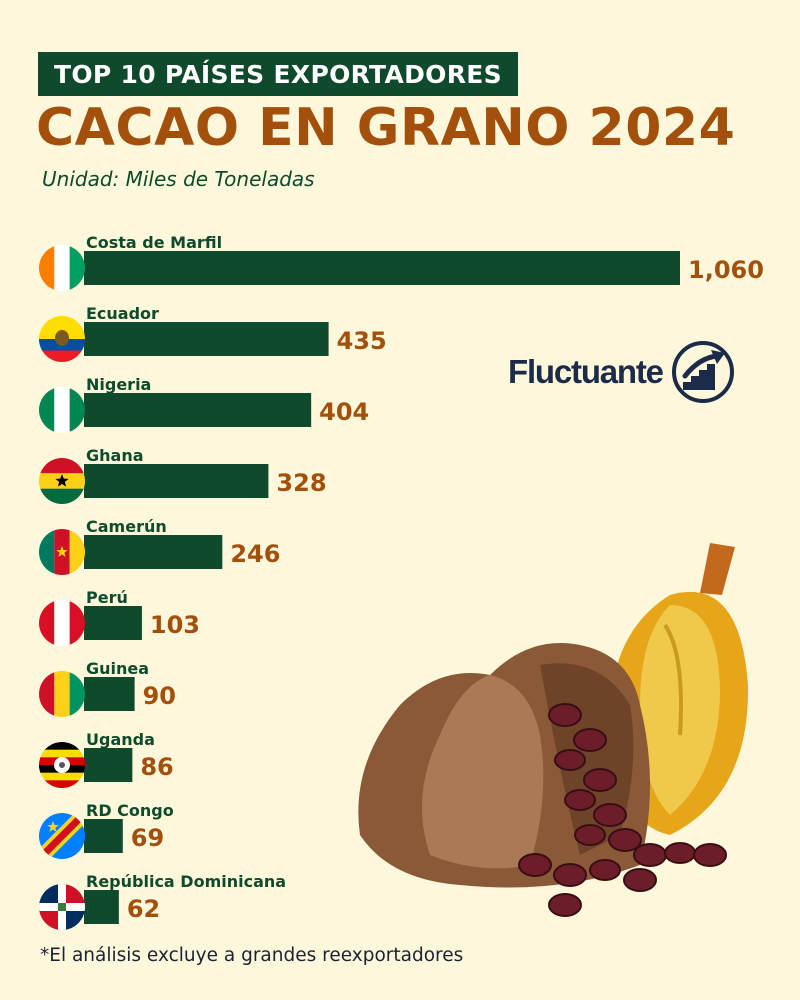 The image size is (800, 1000). What do you see at coordinates (62, 552) in the screenshot?
I see `cameroon-flag-icon` at bounding box center [62, 552].